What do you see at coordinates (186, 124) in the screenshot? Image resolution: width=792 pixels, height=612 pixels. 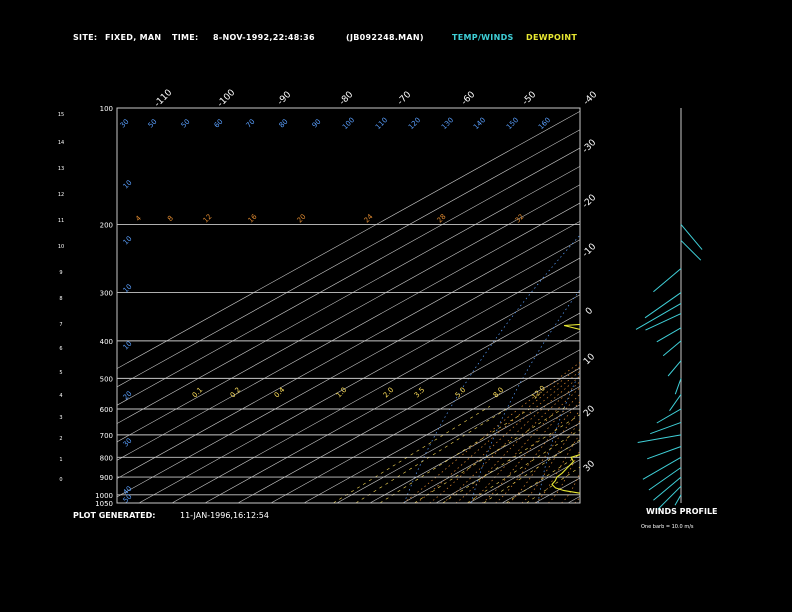 I see `potential-temp-label: 50` at bounding box center [186, 124].